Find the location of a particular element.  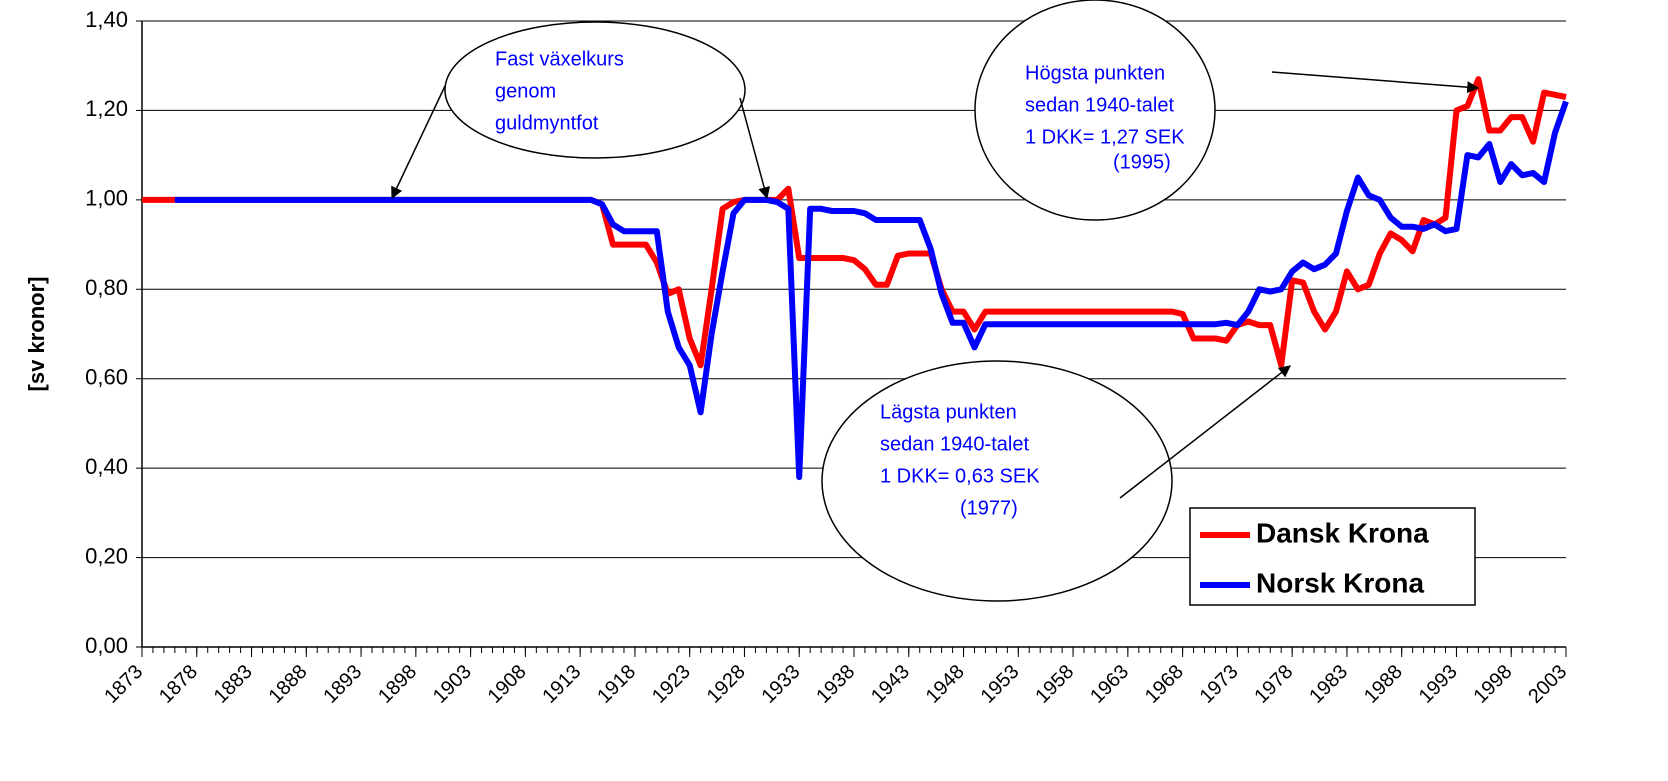

x-tick-label: 1943 is located at coordinates (890, 684).